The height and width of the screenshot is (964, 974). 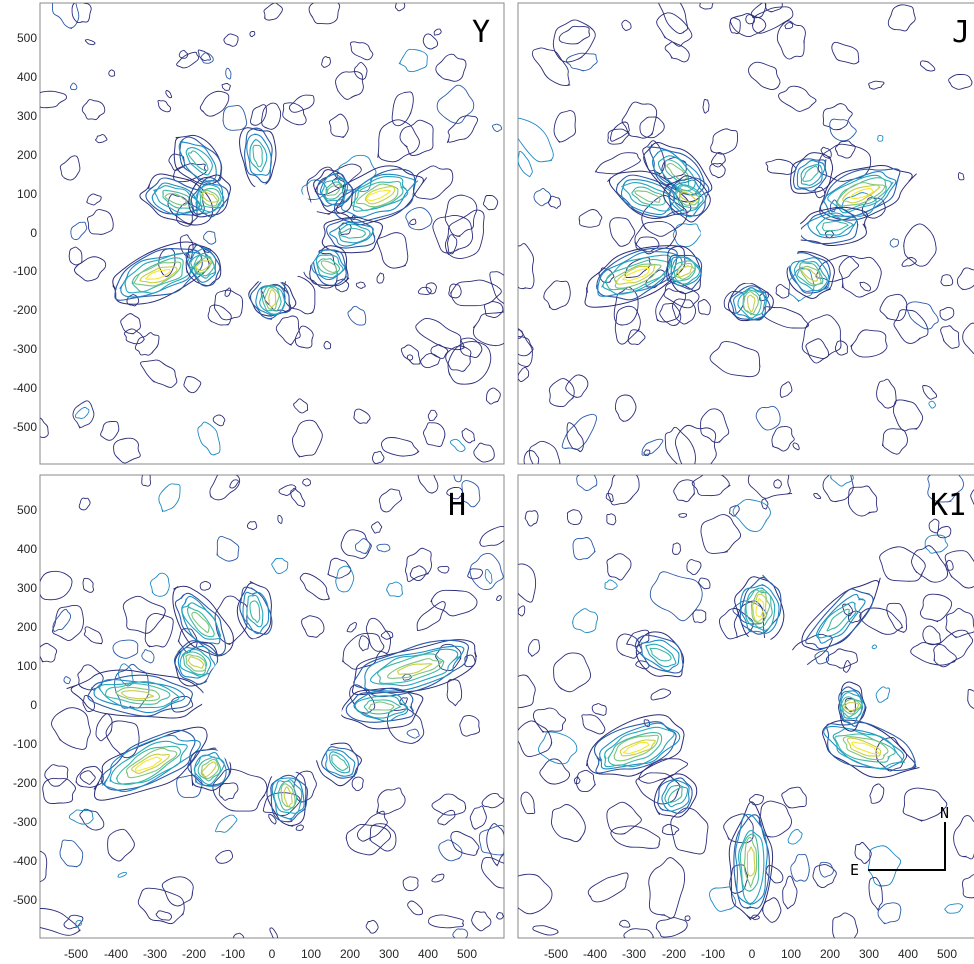 What do you see at coordinates (155, 954) in the screenshot?
I see `x-tick-label: -300` at bounding box center [155, 954].